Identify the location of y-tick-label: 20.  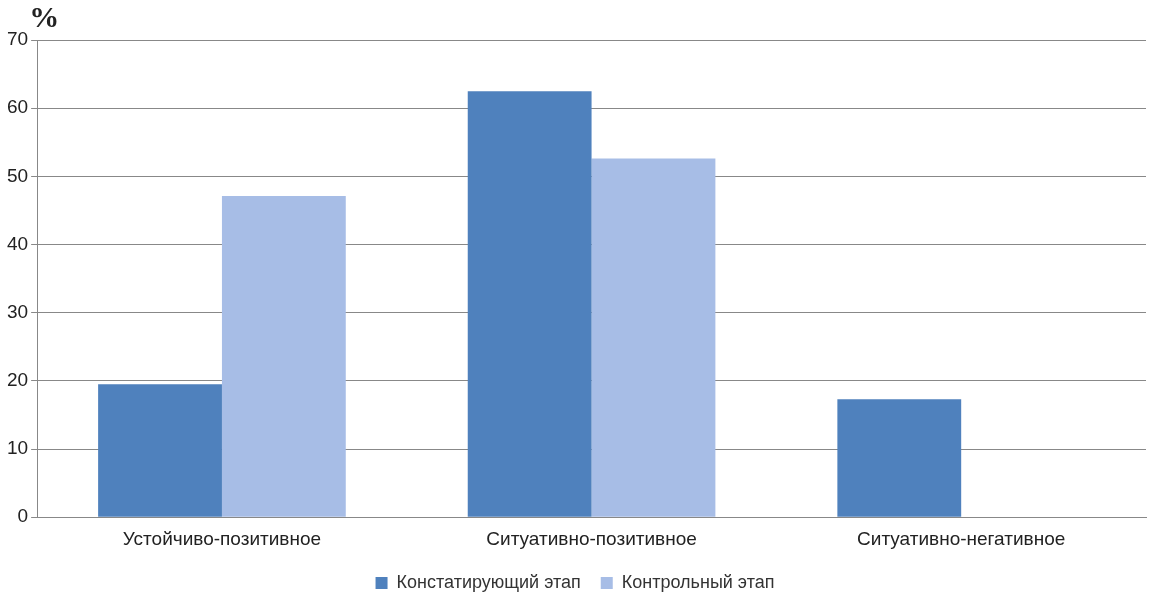
(17, 380).